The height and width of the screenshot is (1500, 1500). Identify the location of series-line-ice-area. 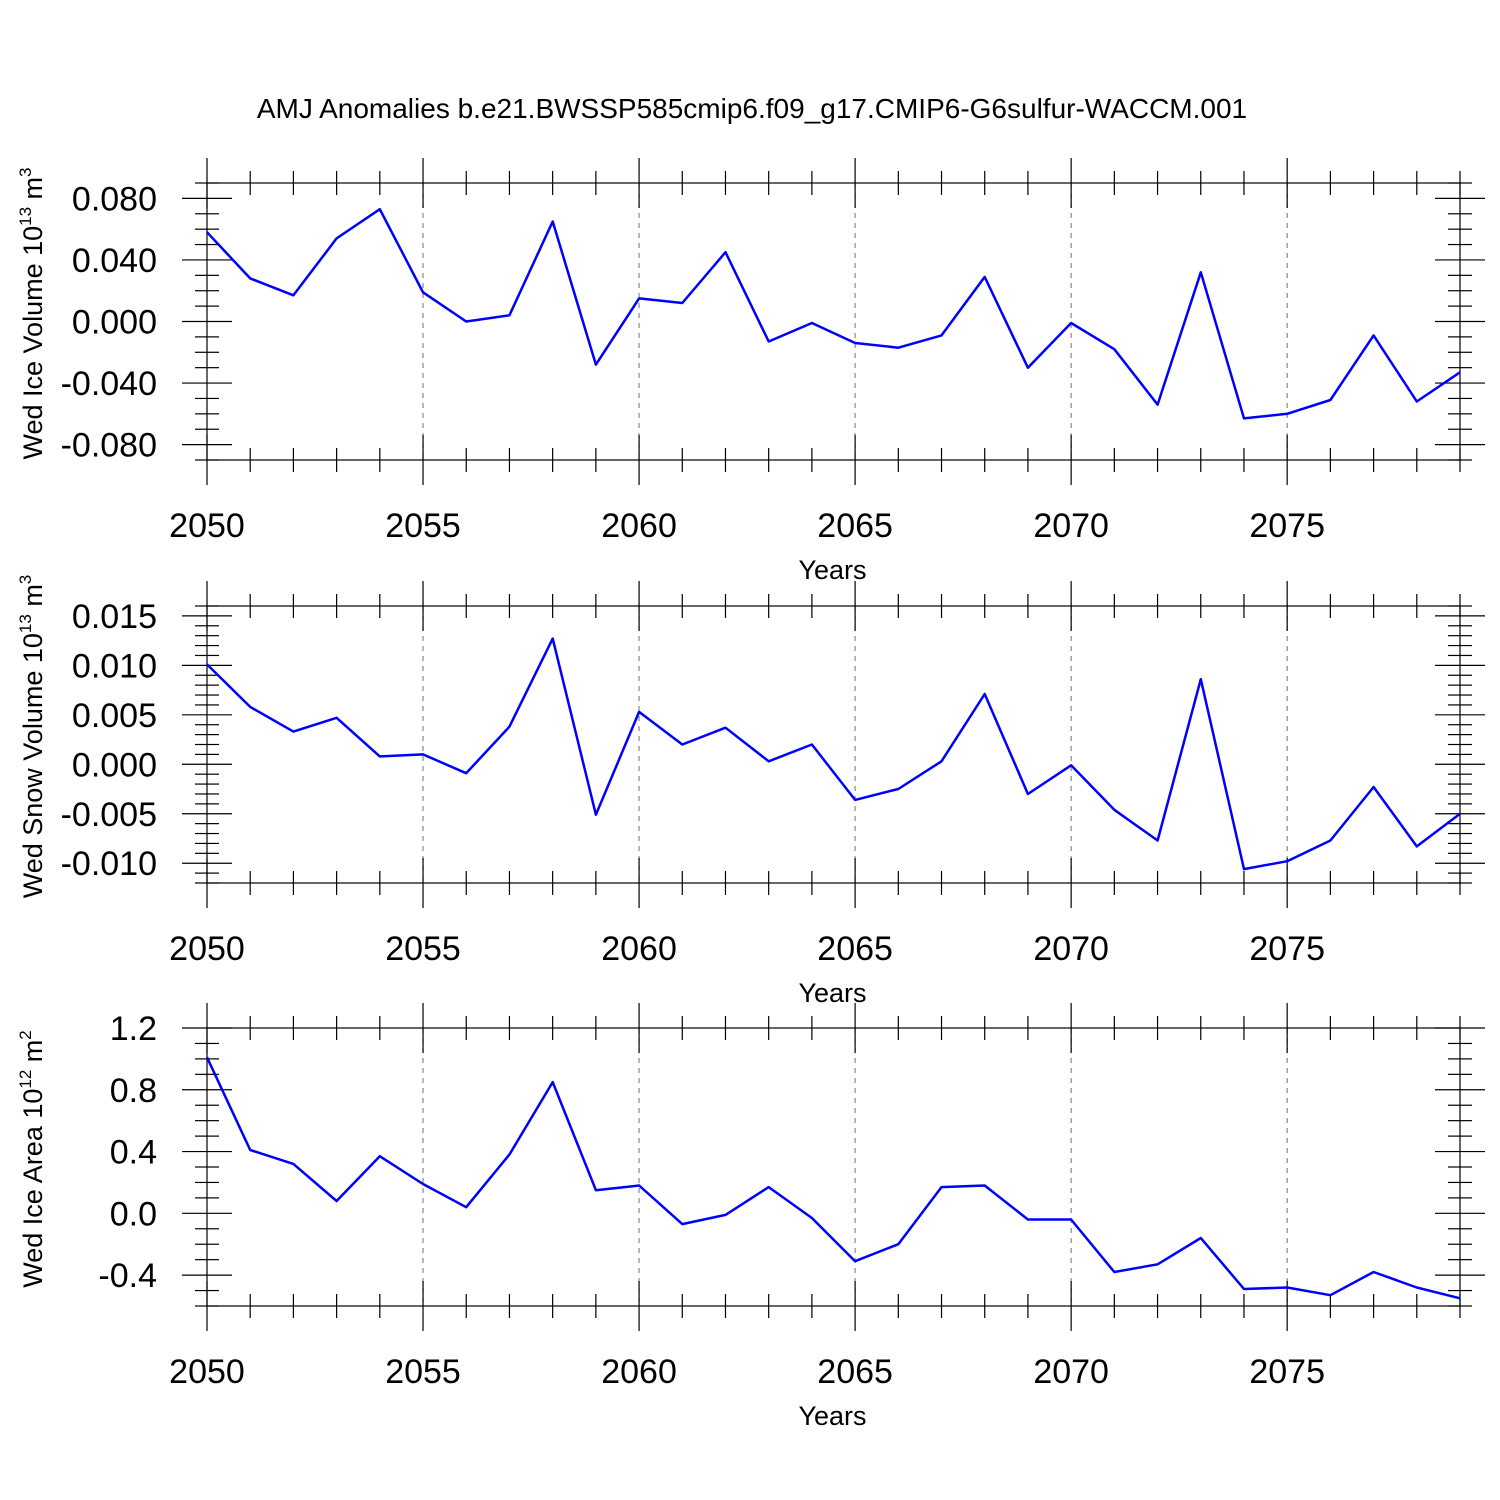
(833, 1178).